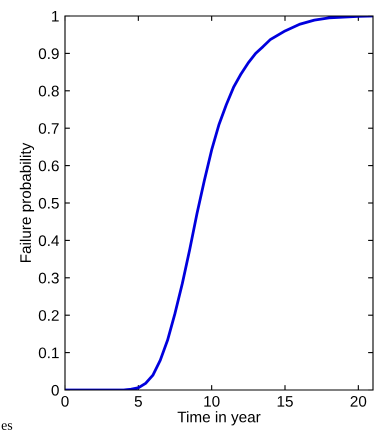 Image resolution: width=376 pixels, height=434 pixels. Describe the element at coordinates (48, 128) in the screenshot. I see `y-tick-label: 0.7` at that location.